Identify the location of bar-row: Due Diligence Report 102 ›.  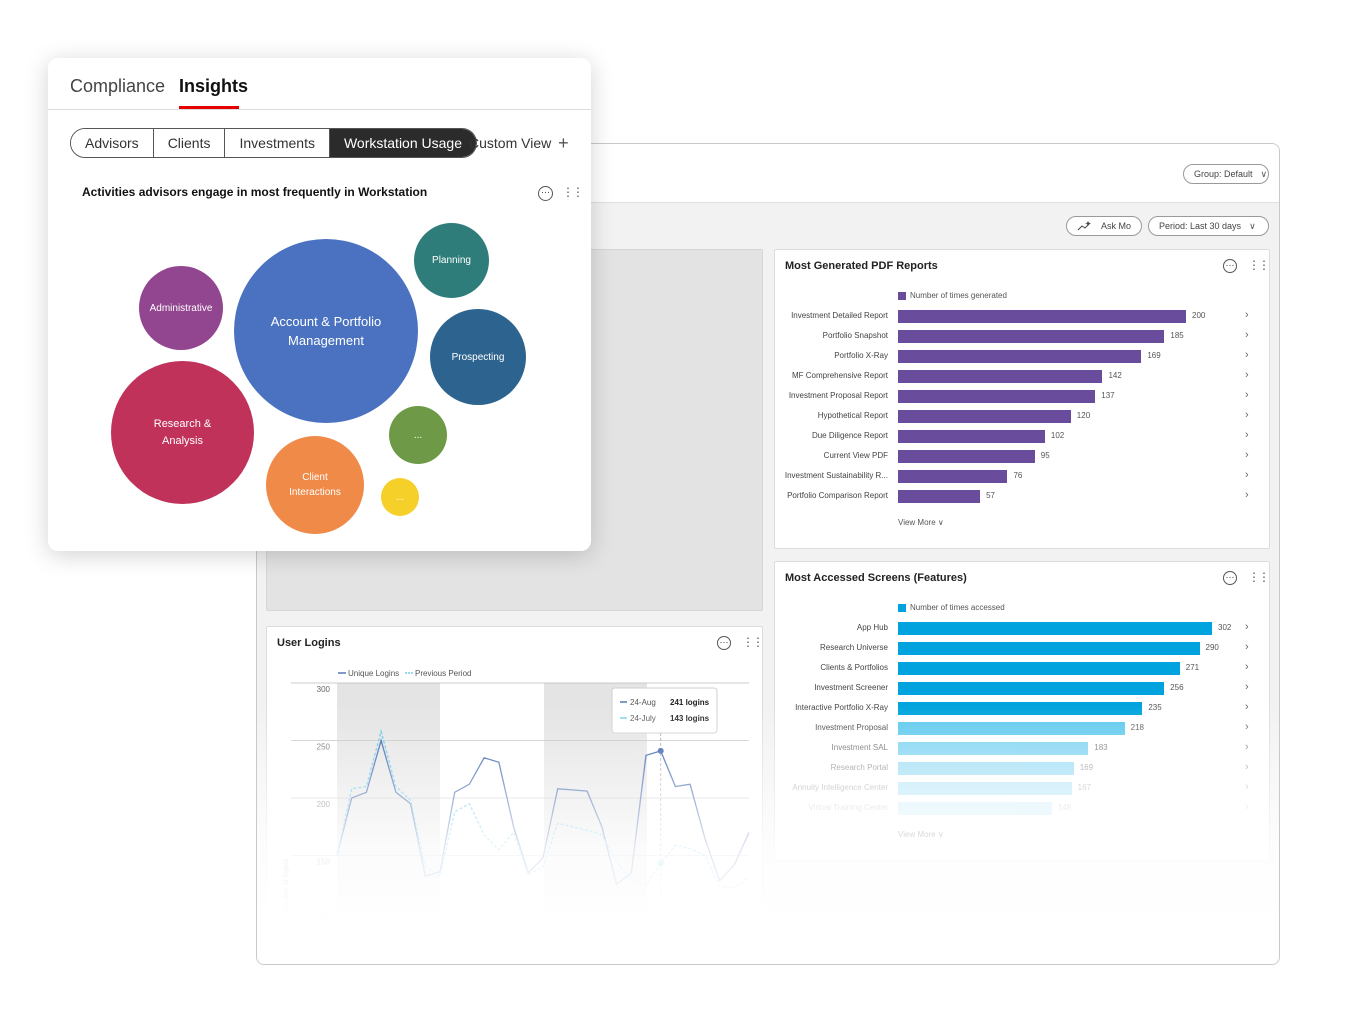
(1022, 436).